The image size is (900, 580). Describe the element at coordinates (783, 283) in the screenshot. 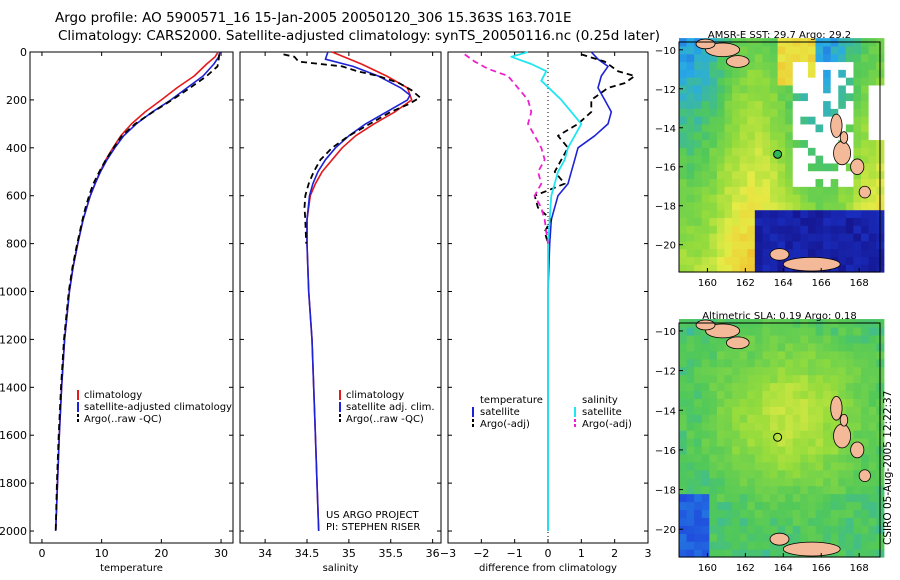

I see `sst-map-x-tick-label: 164` at that location.